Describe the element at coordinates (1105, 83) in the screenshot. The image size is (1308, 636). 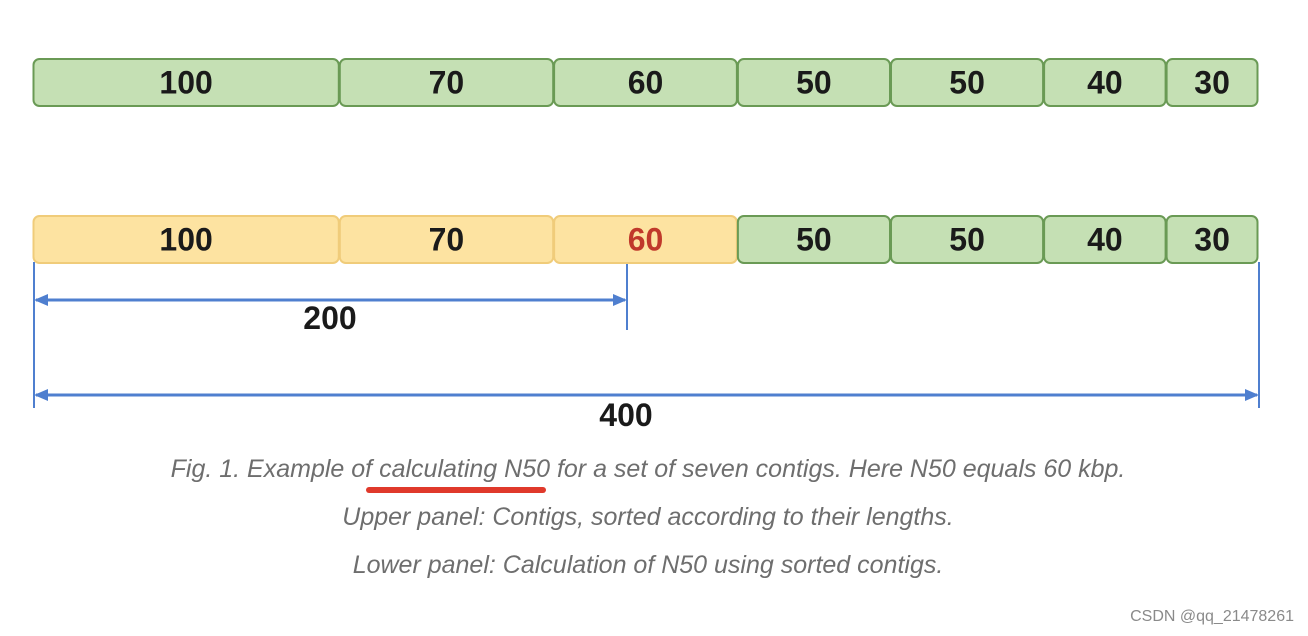
I see `upper-contig-label-6: 40` at that location.